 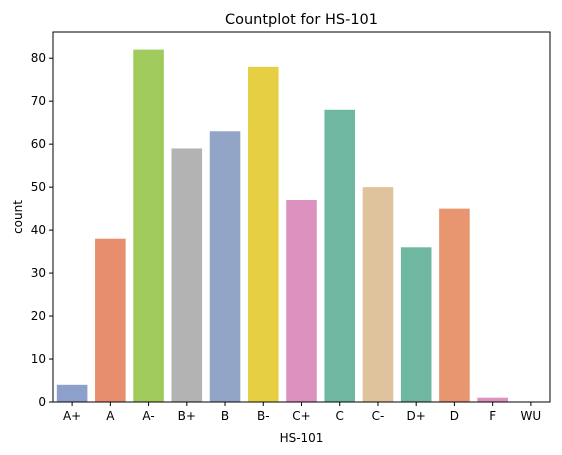 I want to click on x-tick-label: B, so click(x=225, y=416).